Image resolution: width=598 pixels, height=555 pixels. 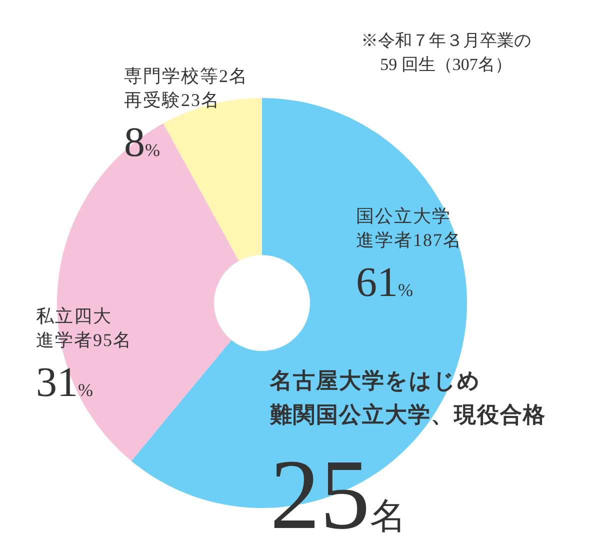 I want to click on data-label: 8%, so click(x=142, y=143).